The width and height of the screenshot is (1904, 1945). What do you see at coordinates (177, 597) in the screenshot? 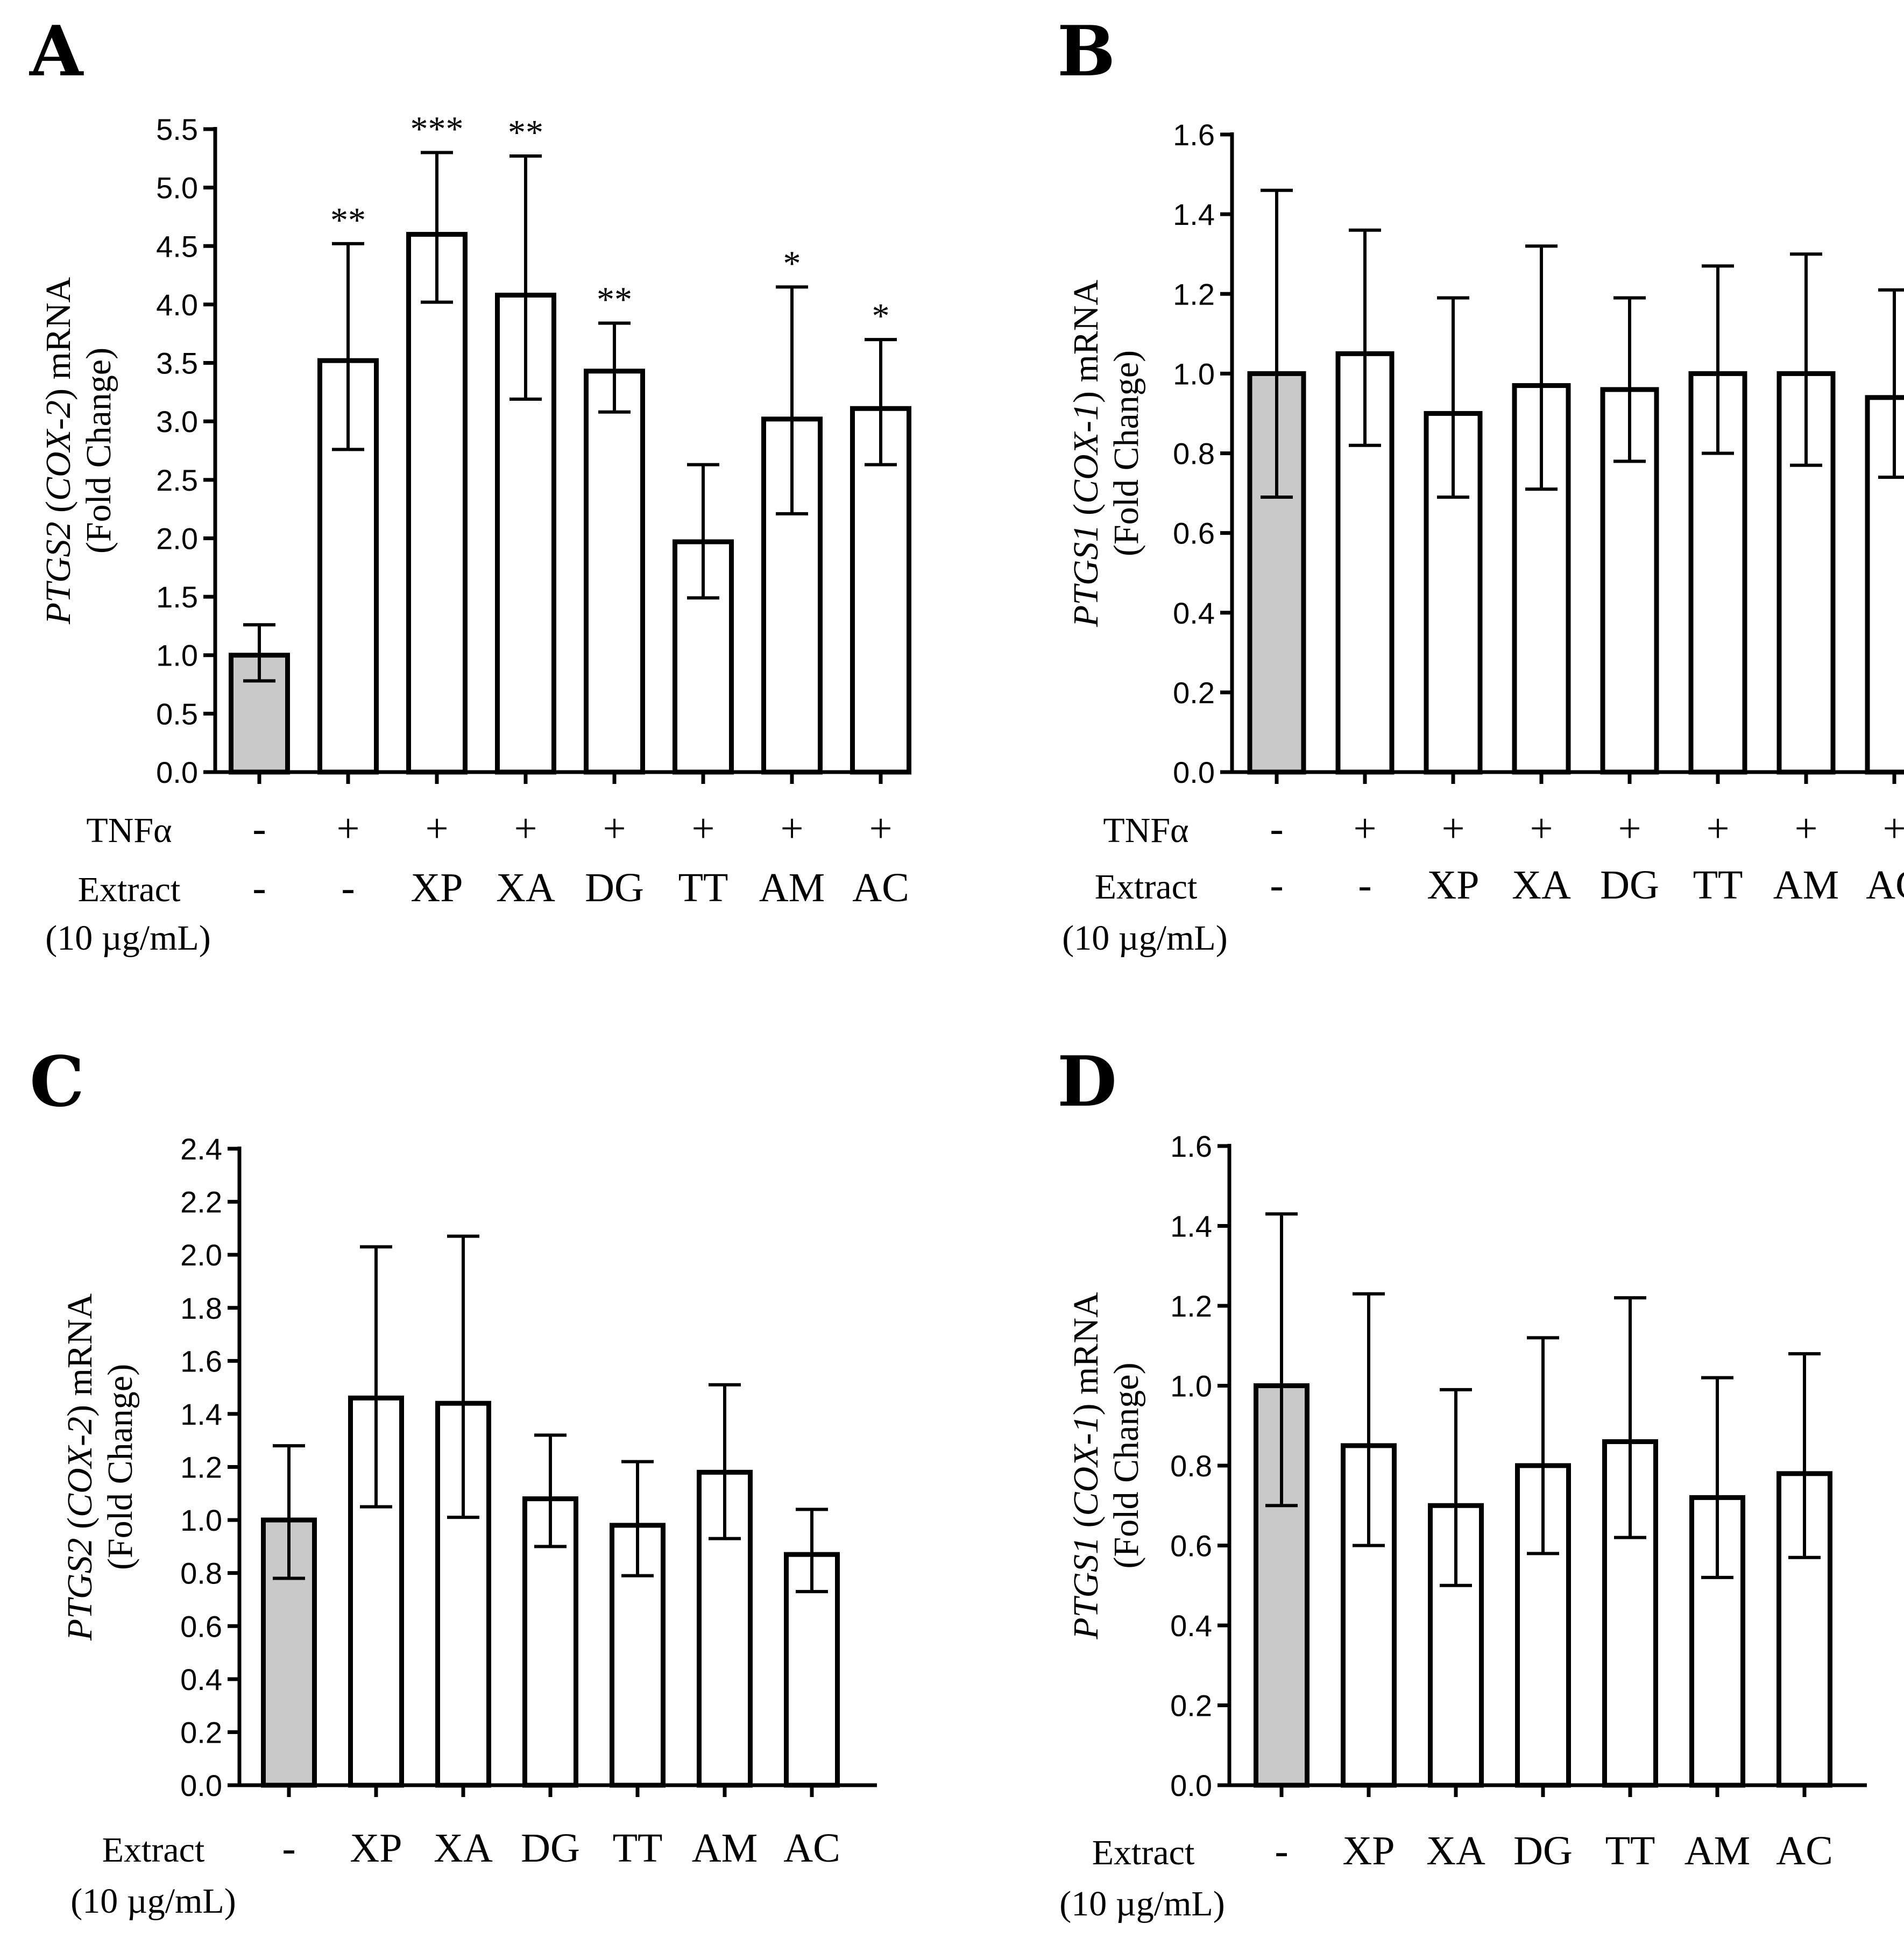
I see `y-tick-label: 1.5` at bounding box center [177, 597].